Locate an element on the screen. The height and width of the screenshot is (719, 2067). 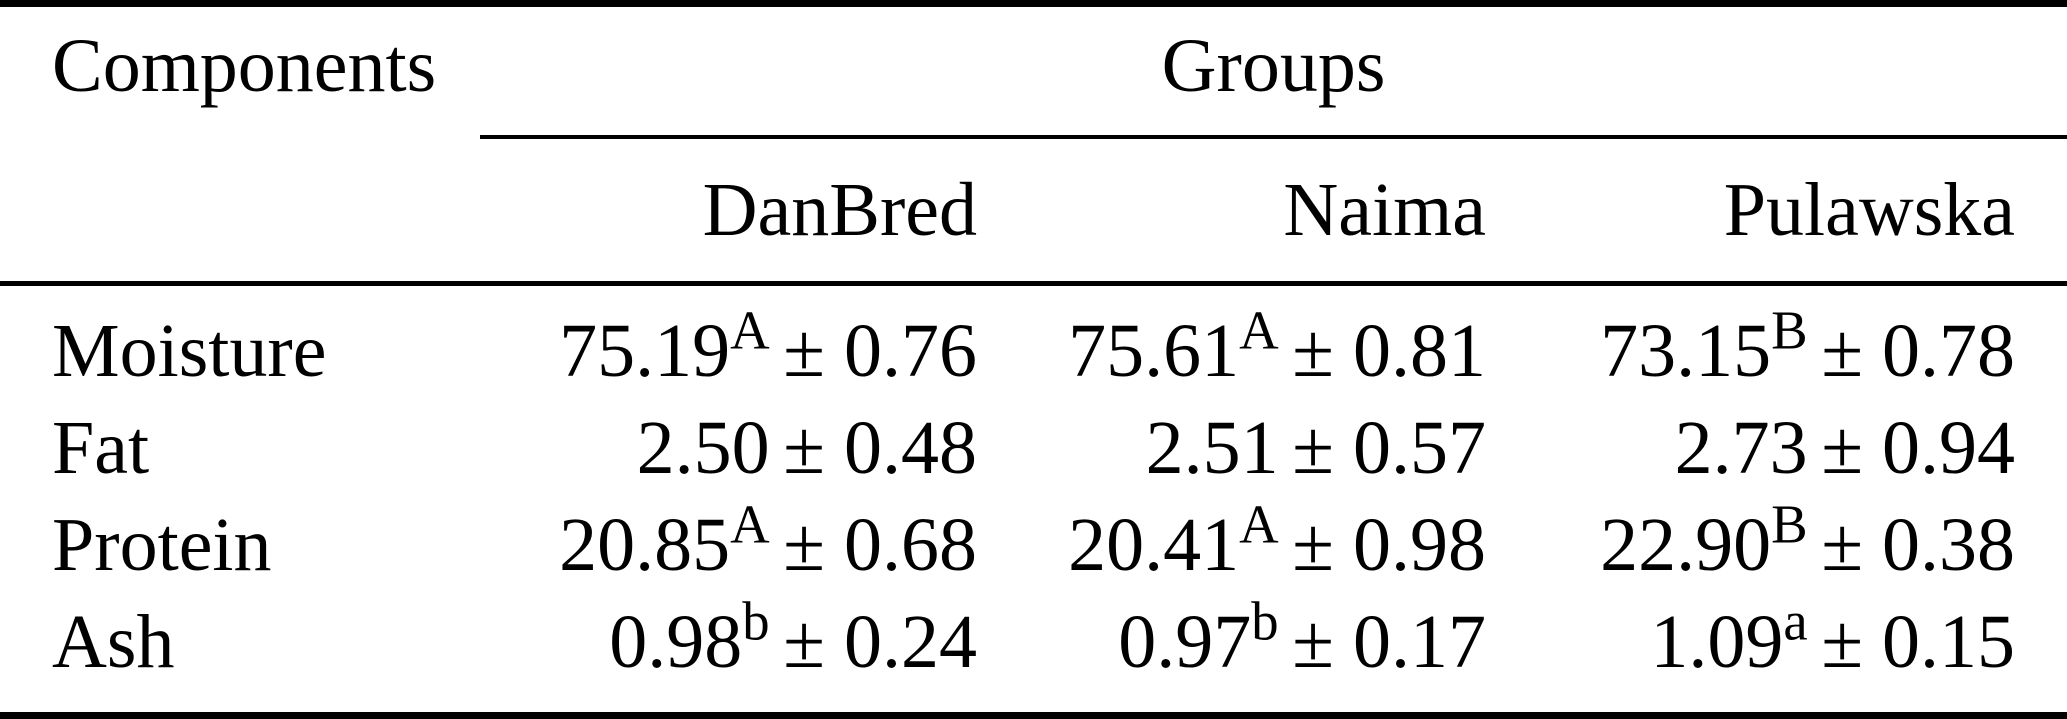
std-deviation: ± 0.68 is located at coordinates (880, 545).